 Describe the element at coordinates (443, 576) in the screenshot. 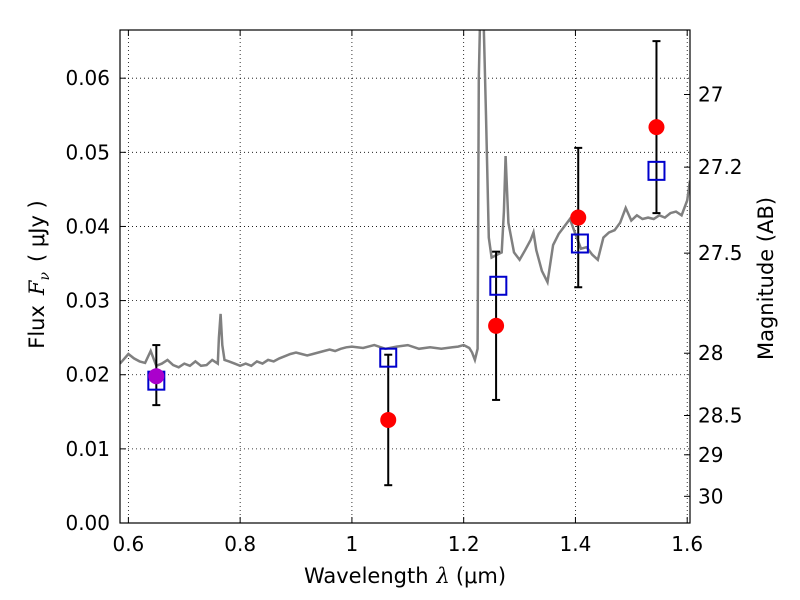

I see `x-axis-label-symbol: λ` at that location.